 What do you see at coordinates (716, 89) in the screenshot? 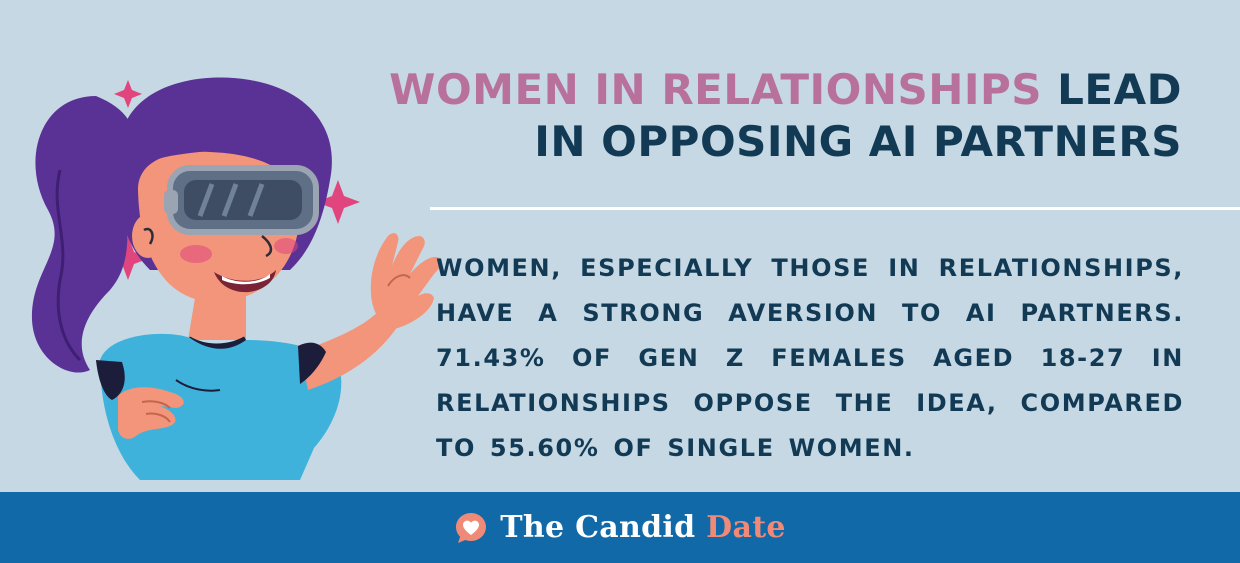
I see `headline-highlight: WOMEN IN RELATIONSHIPS` at bounding box center [716, 89].